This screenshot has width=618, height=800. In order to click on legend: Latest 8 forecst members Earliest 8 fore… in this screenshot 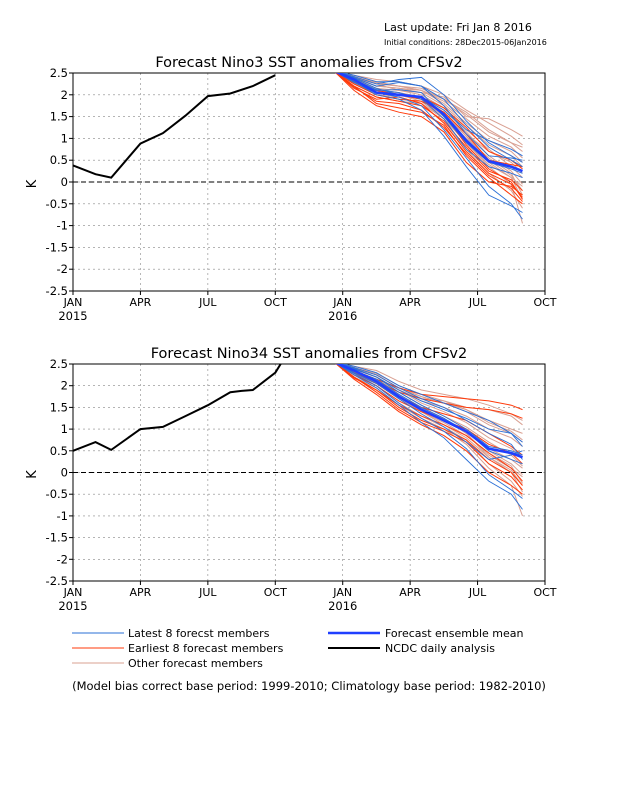, I will do `click(298, 648)`.